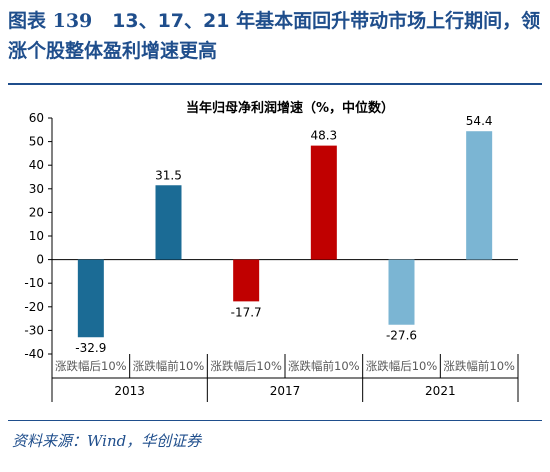 The width and height of the screenshot is (550, 472). Describe the element at coordinates (401, 336) in the screenshot. I see `data-label: -27.6` at that location.